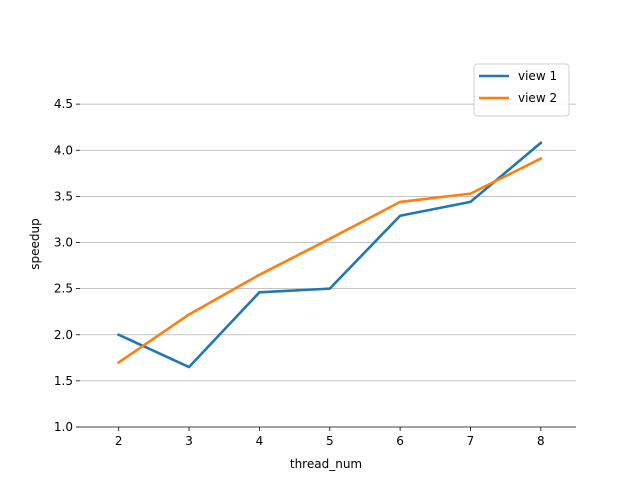  What do you see at coordinates (537, 98) in the screenshot?
I see `legend-label-2: view 2` at bounding box center [537, 98].